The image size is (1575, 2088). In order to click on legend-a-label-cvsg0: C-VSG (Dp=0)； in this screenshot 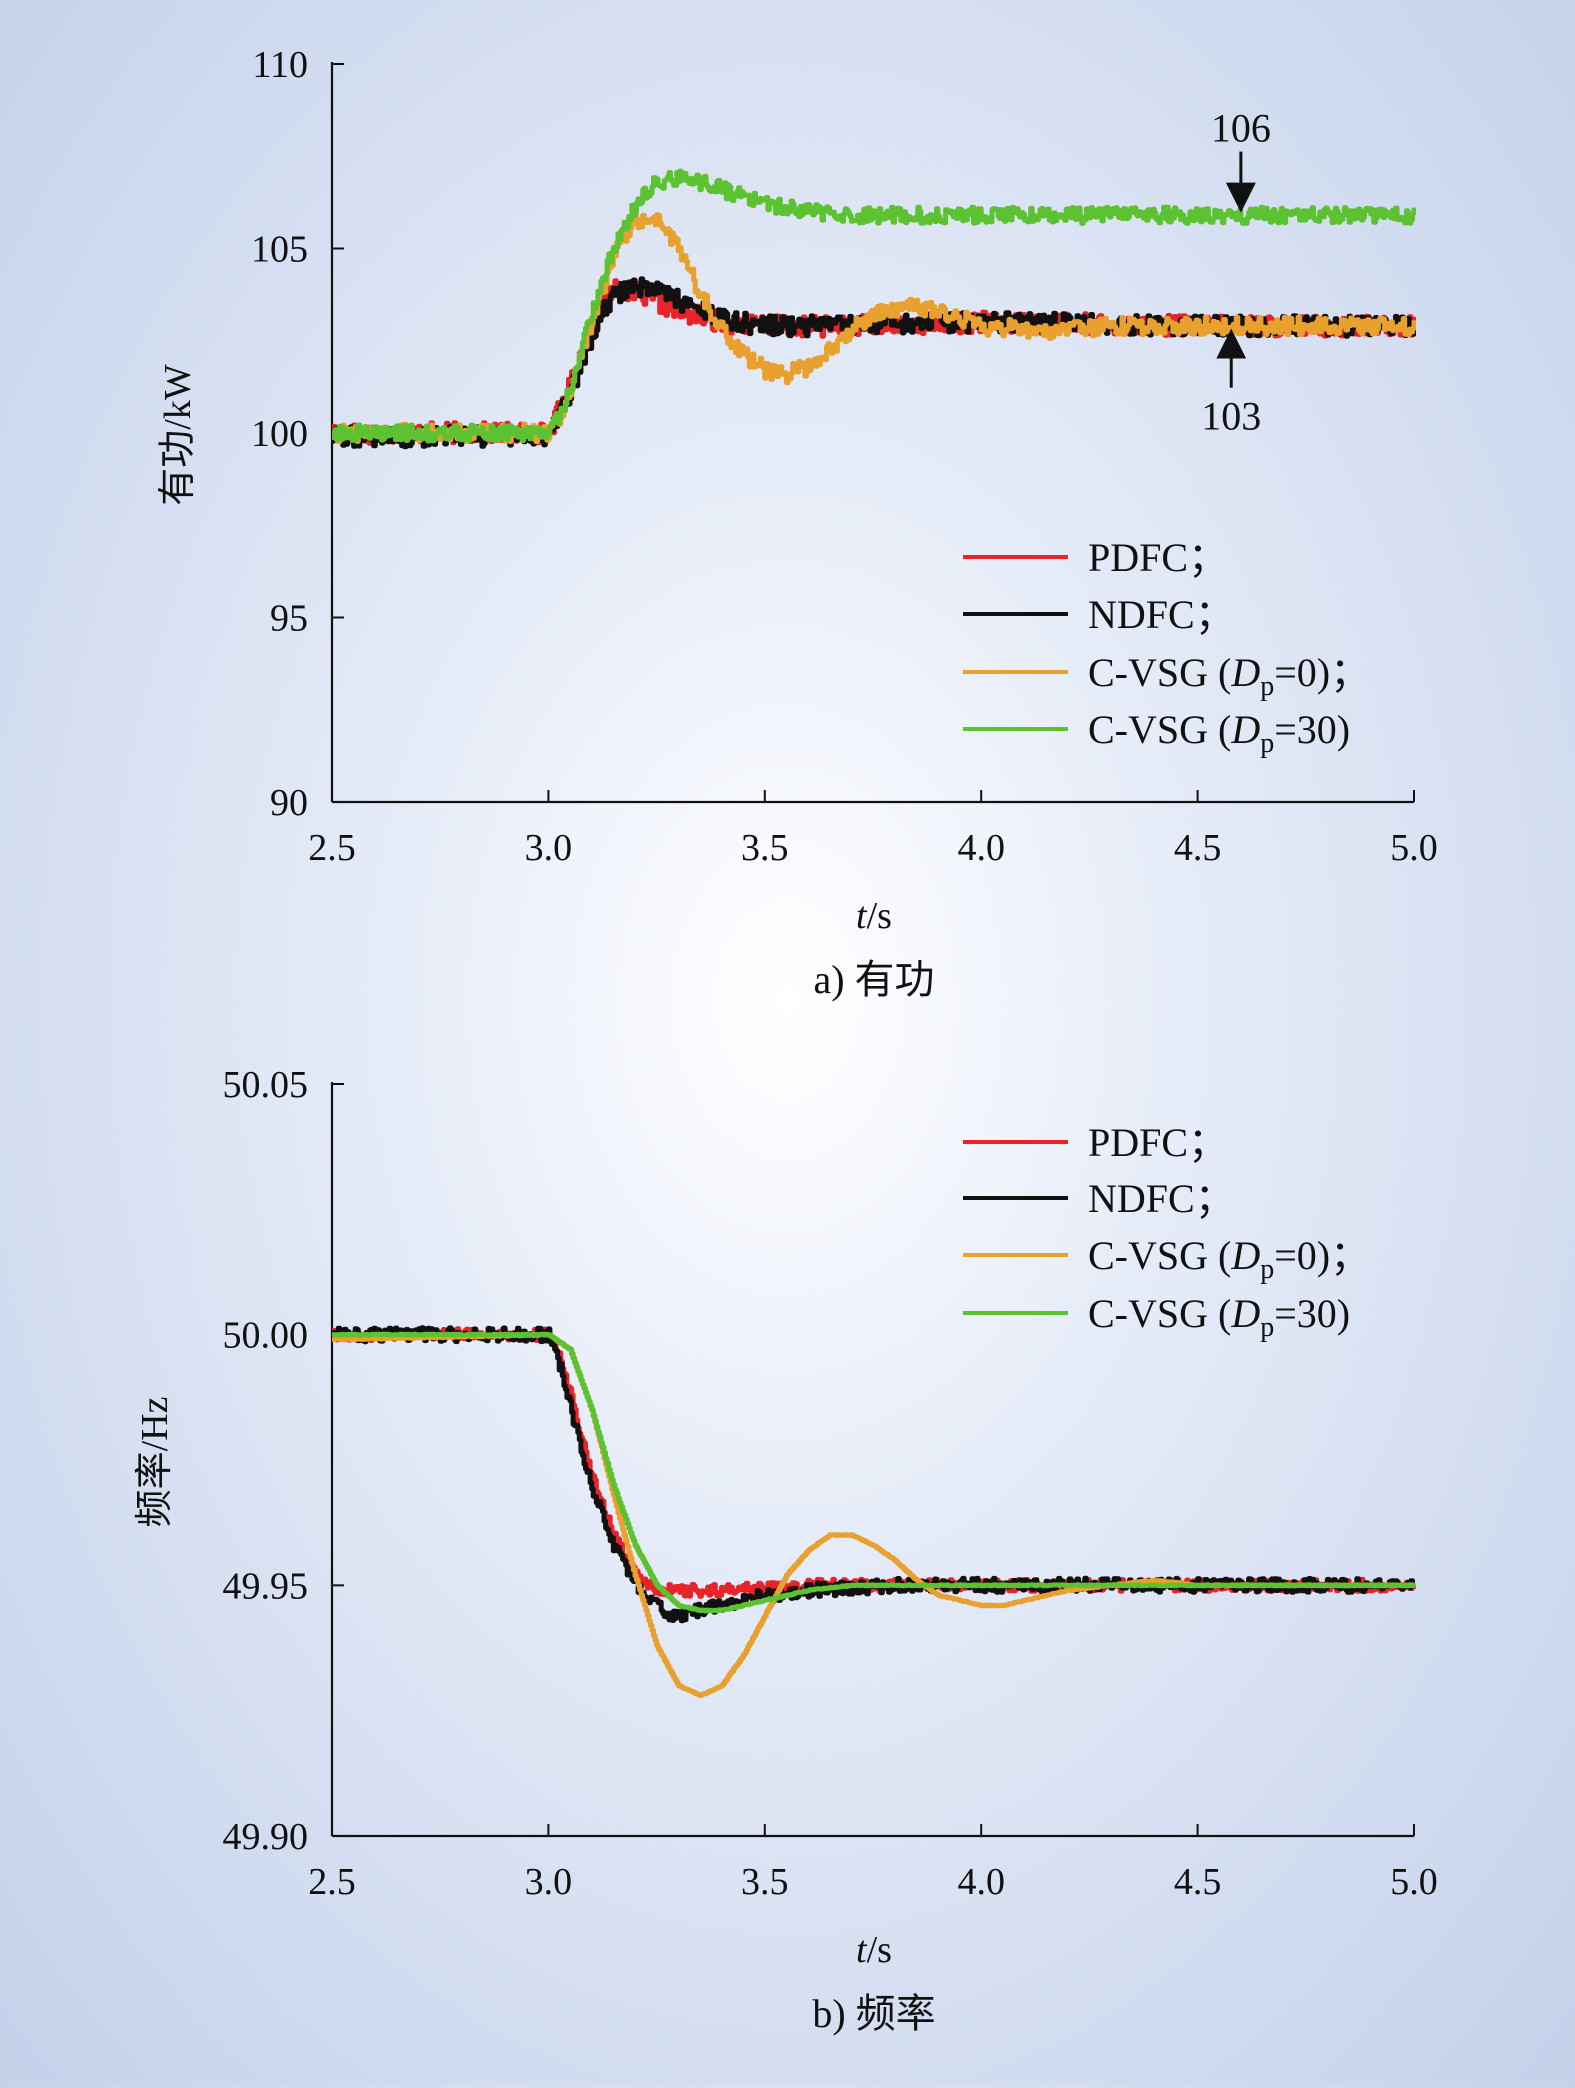, I will do `click(1229, 676)`.